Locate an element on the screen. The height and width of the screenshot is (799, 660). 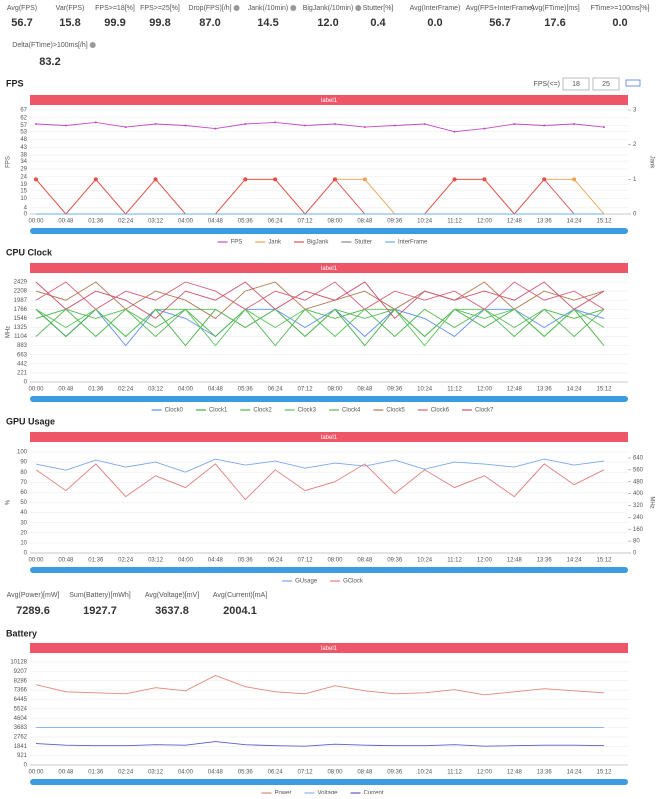
reset-link is located at coordinates (633, 83).